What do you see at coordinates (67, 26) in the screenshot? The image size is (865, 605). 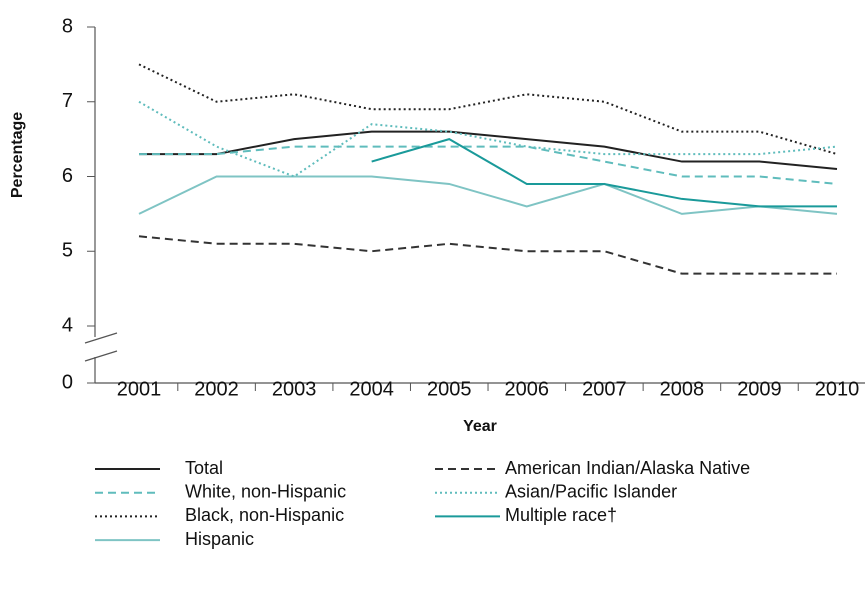 I see `y-tick-label: 8` at bounding box center [67, 26].